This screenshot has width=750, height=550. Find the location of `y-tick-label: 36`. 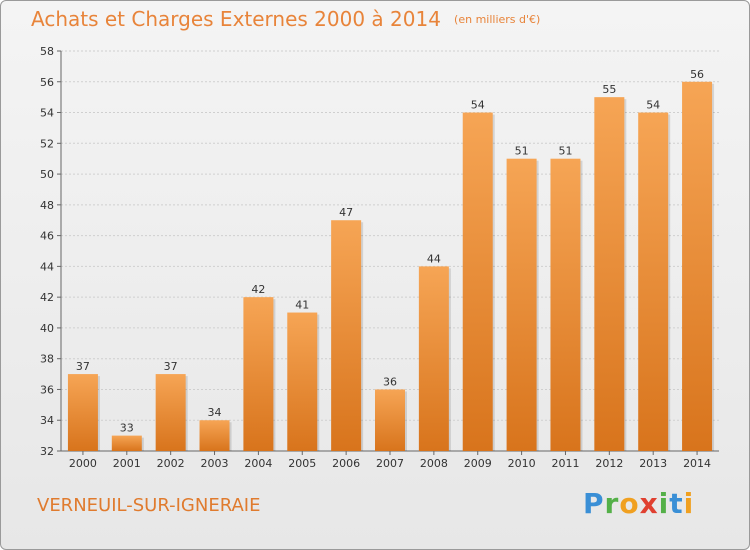

y-tick-label: 36 is located at coordinates (47, 389).